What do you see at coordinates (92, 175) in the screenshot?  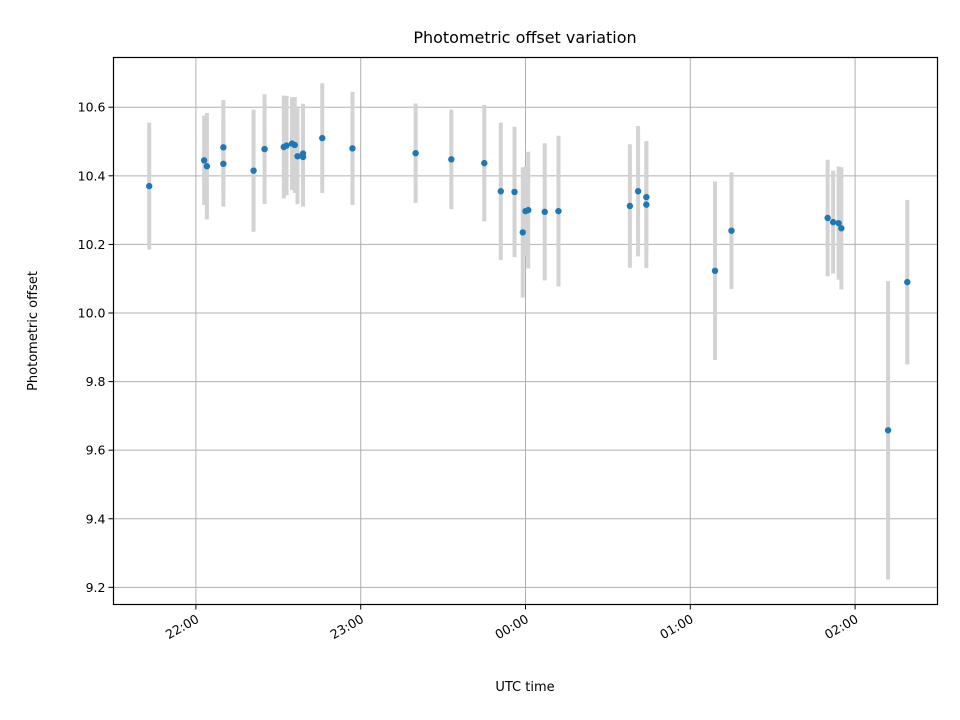 I see `y-tick-label: 10.4` at bounding box center [92, 175].